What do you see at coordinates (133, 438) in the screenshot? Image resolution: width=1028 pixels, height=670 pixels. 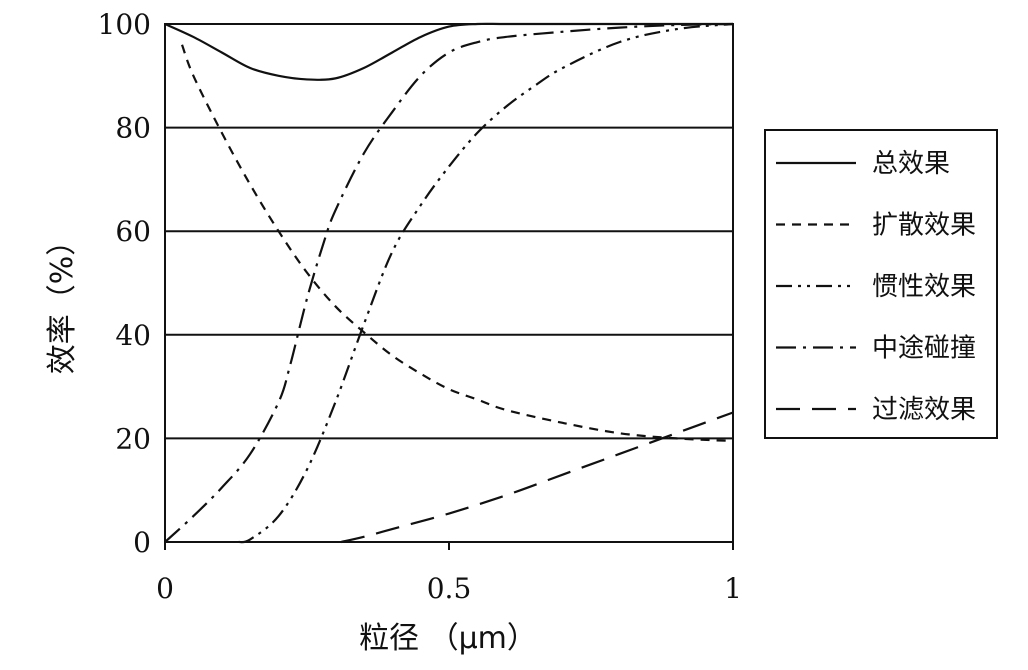 I see `y-tick-label: 20` at bounding box center [133, 438].